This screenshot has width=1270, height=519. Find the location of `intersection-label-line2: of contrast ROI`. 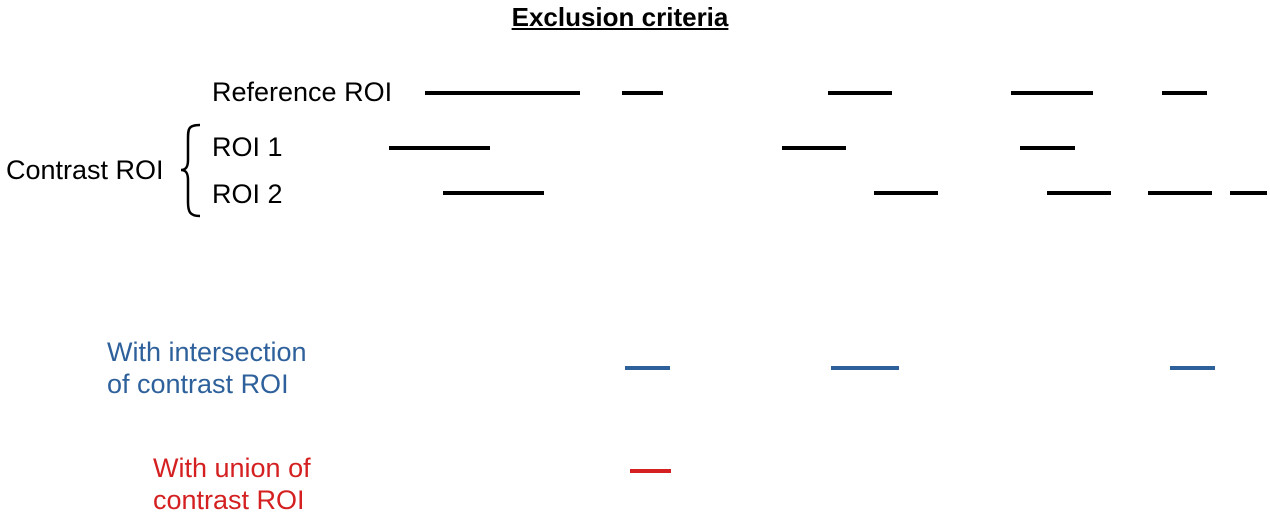

intersection-label-line2: of contrast ROI is located at coordinates (198, 384).